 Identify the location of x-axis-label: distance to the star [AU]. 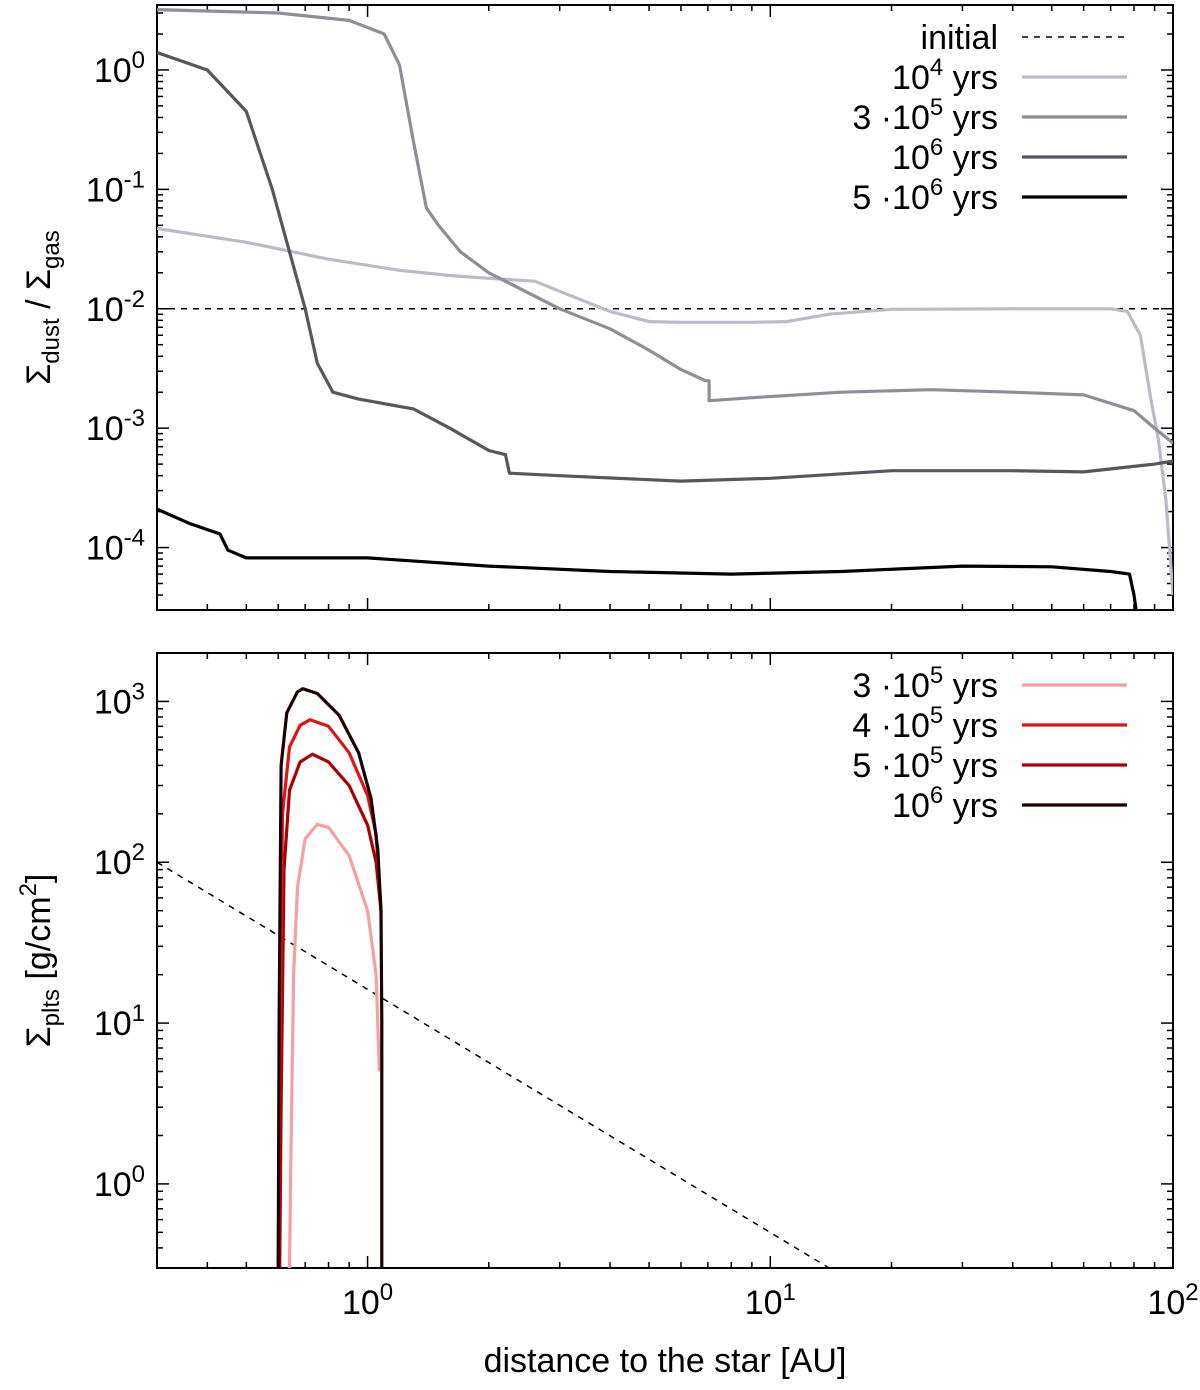
(665, 1361).